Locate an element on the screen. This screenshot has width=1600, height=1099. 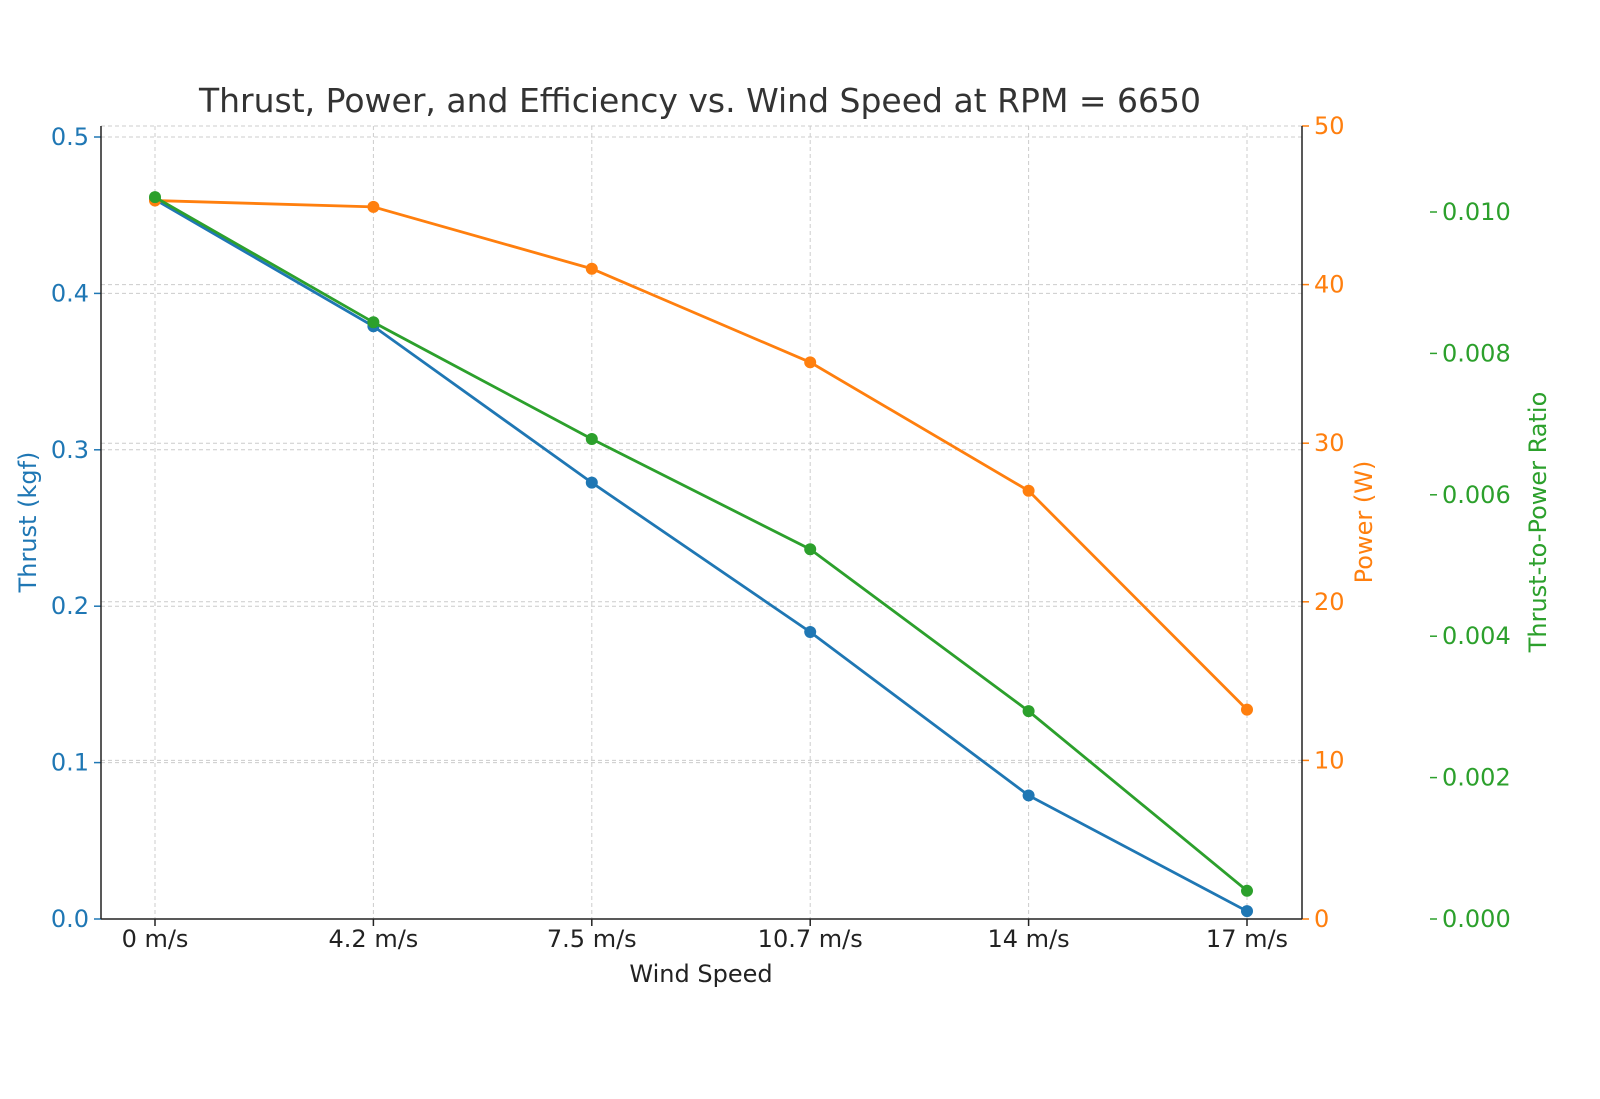
power-tick-label: 10 is located at coordinates (1329, 760).